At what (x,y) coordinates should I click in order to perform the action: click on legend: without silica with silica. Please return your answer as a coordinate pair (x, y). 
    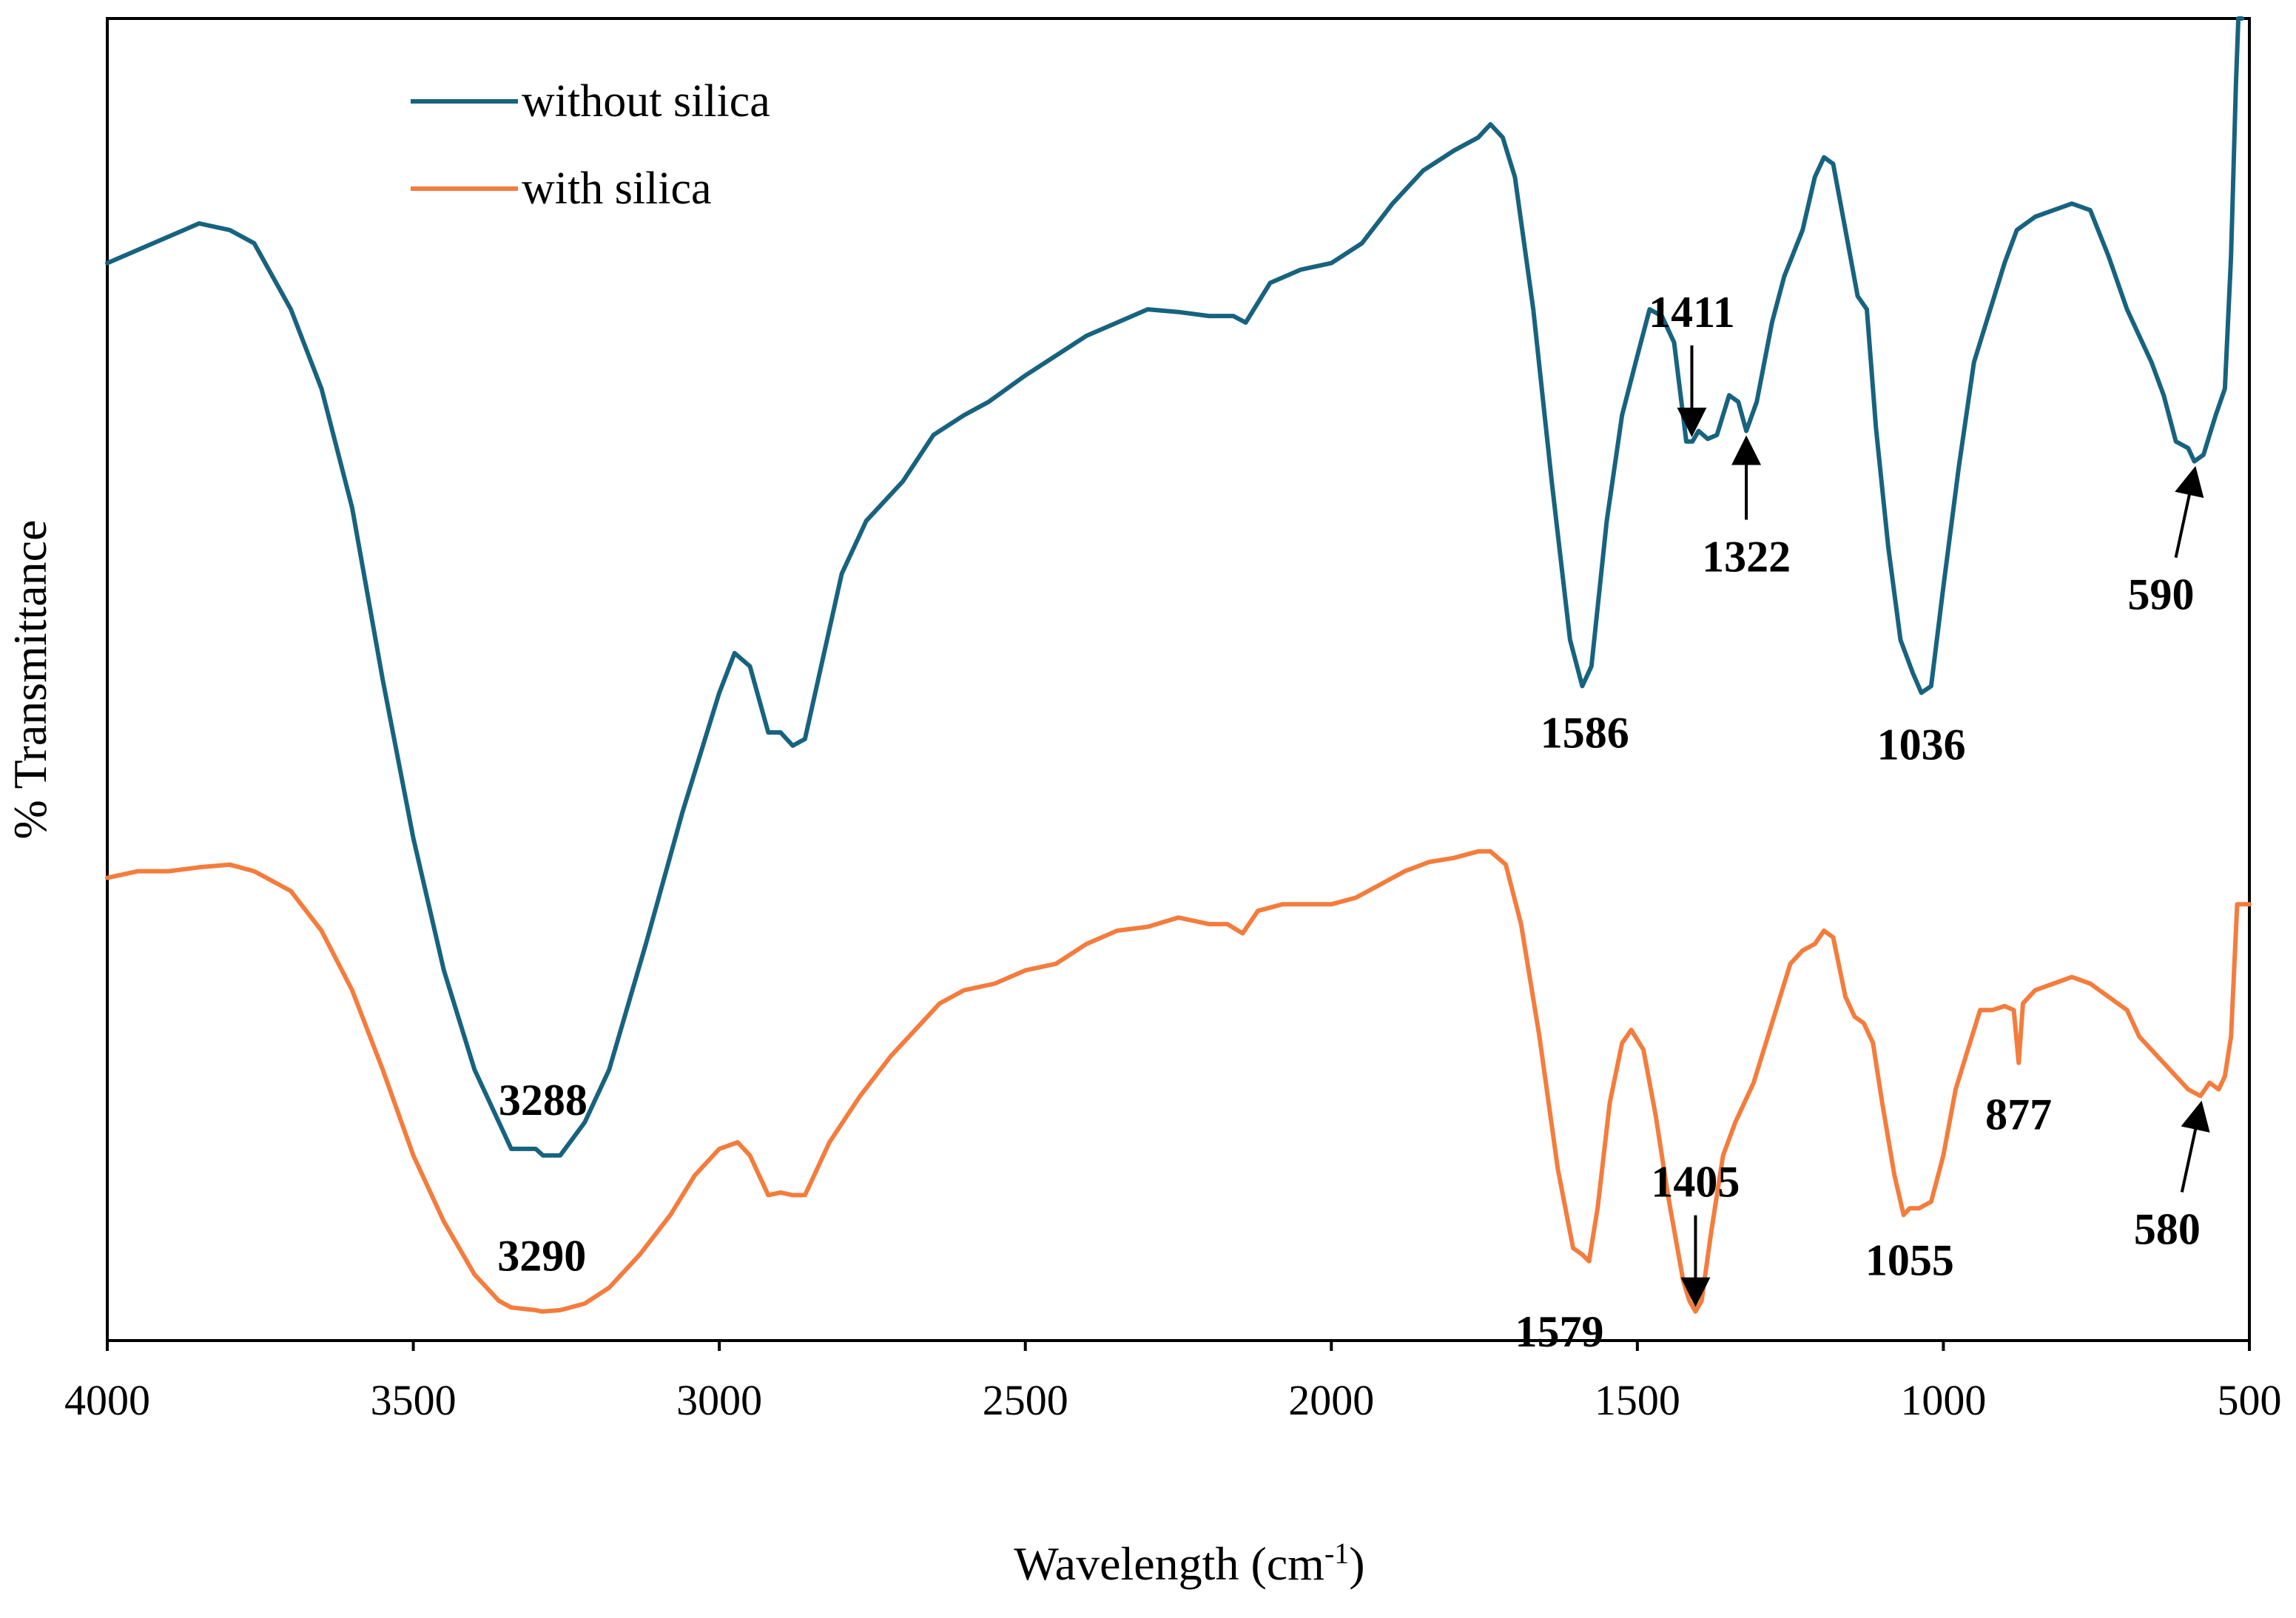
    Looking at the image, I should click on (590, 145).